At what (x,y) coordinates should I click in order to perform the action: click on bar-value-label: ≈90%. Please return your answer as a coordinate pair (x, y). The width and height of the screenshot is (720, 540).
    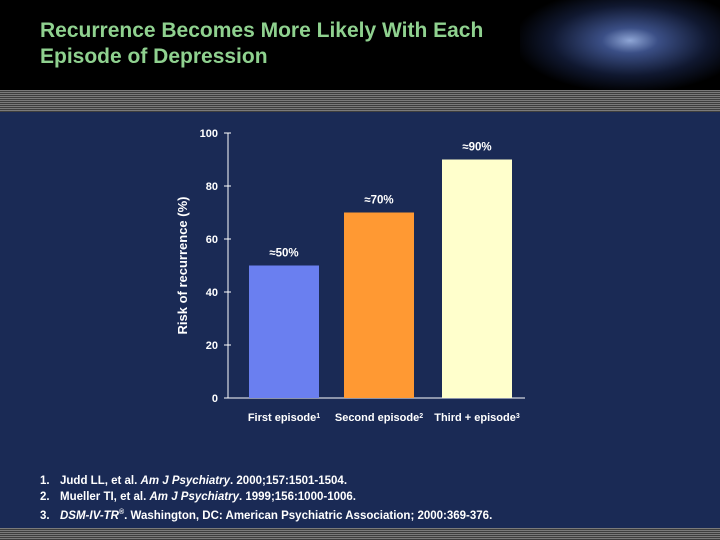
    Looking at the image, I should click on (476, 148).